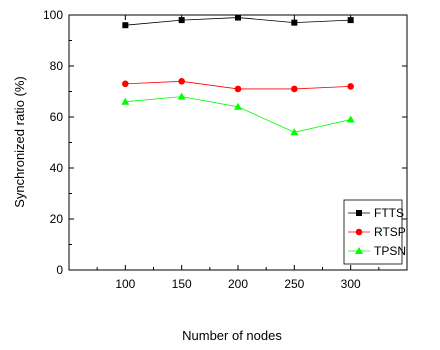 The image size is (440, 350). Describe the element at coordinates (232, 335) in the screenshot. I see `x-axis-label: Number of nodes` at that location.